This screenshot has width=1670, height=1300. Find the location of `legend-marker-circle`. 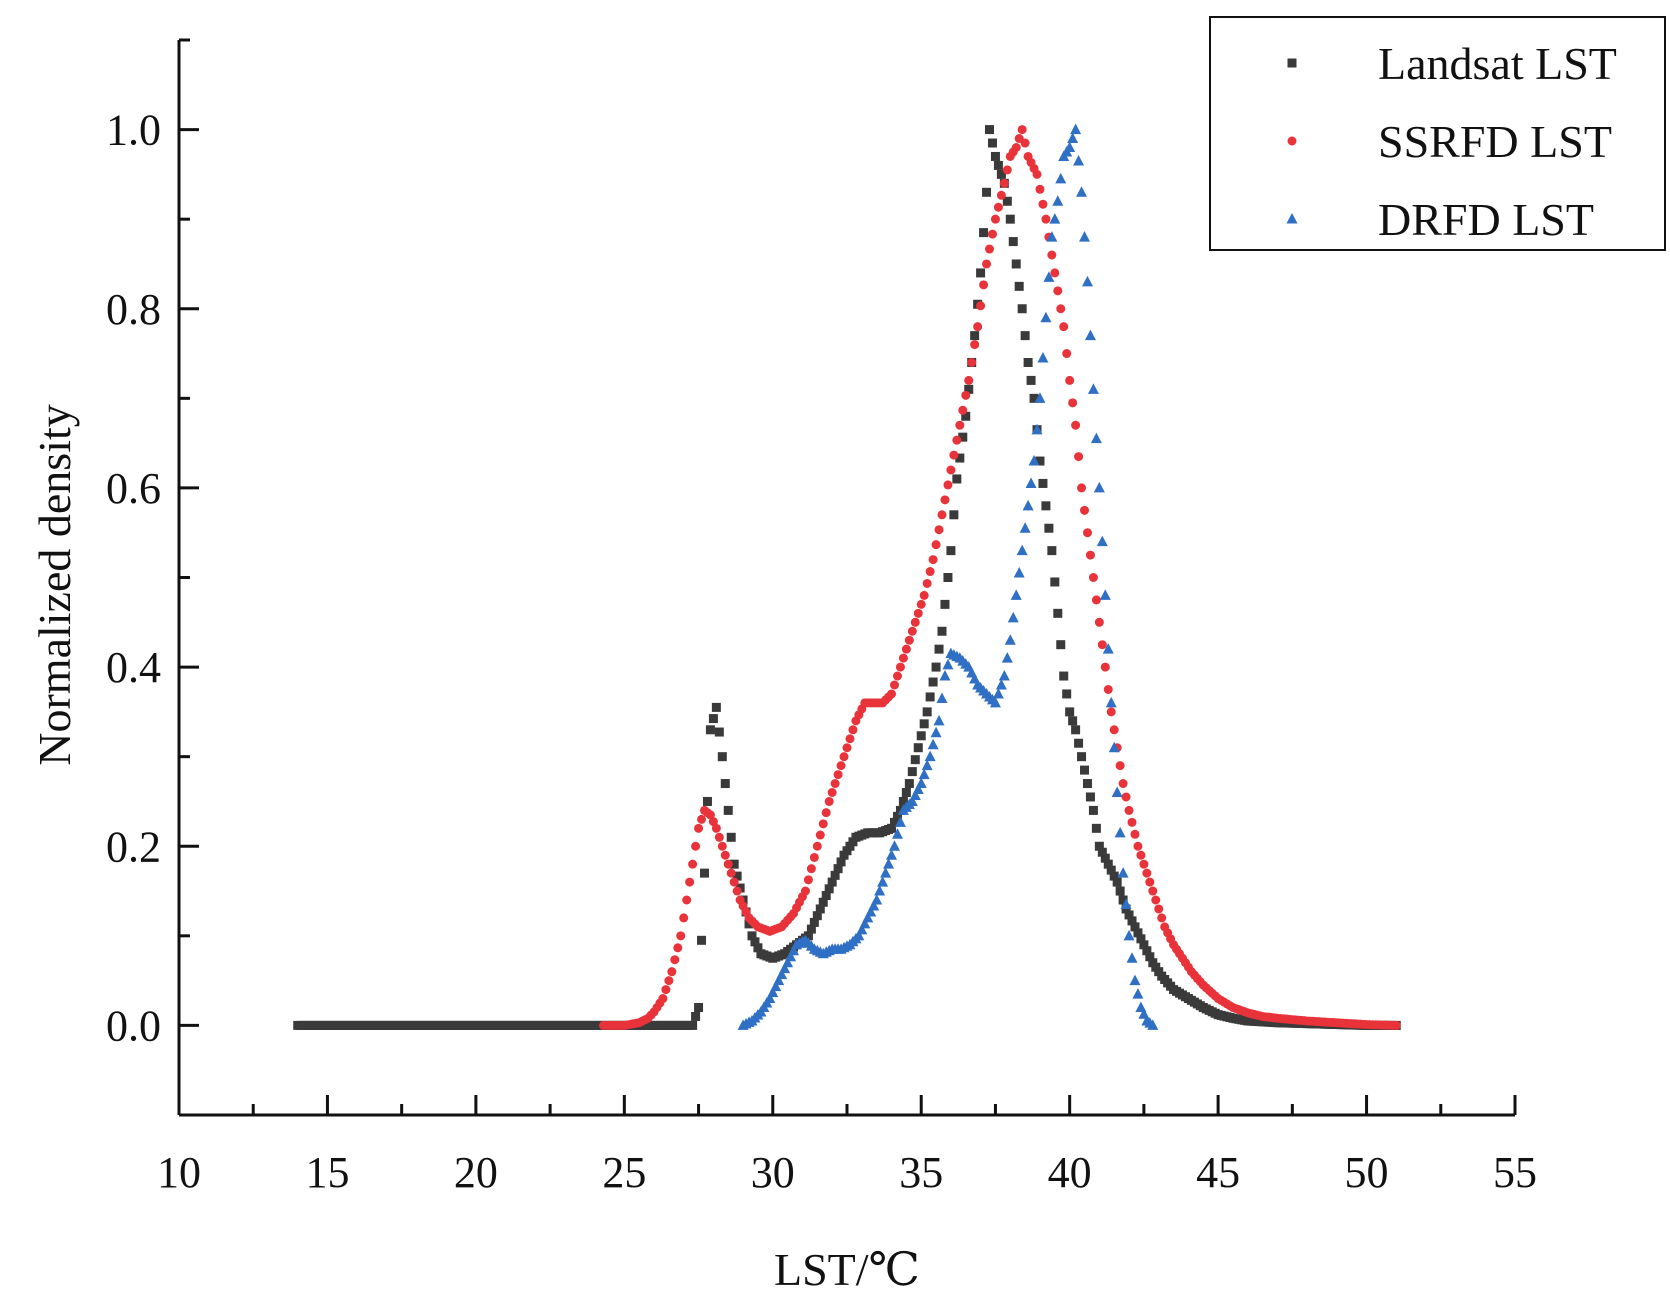

legend-marker-circle is located at coordinates (1292, 141).